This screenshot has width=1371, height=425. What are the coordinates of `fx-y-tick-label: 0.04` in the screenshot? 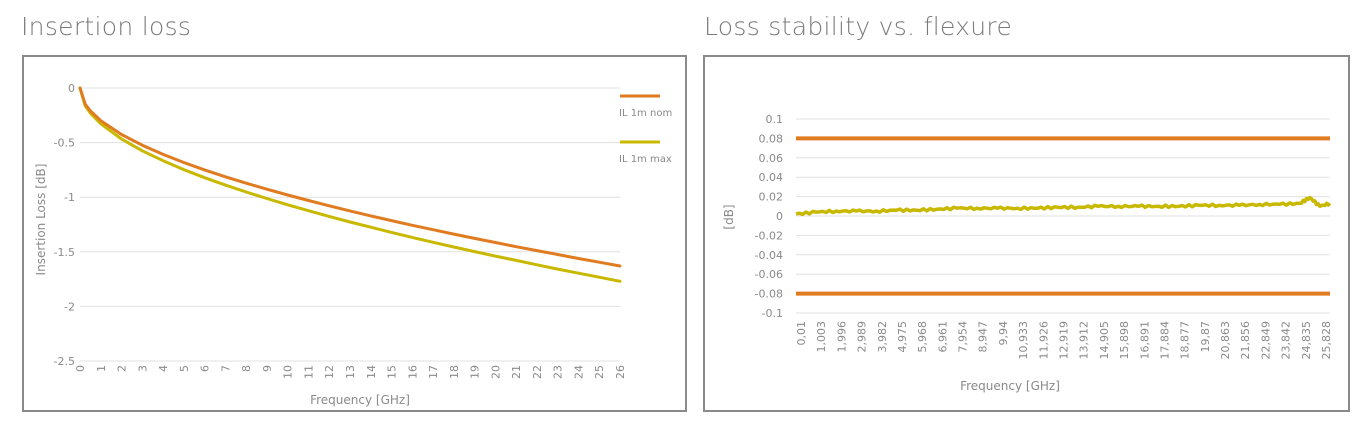 It's located at (771, 177).